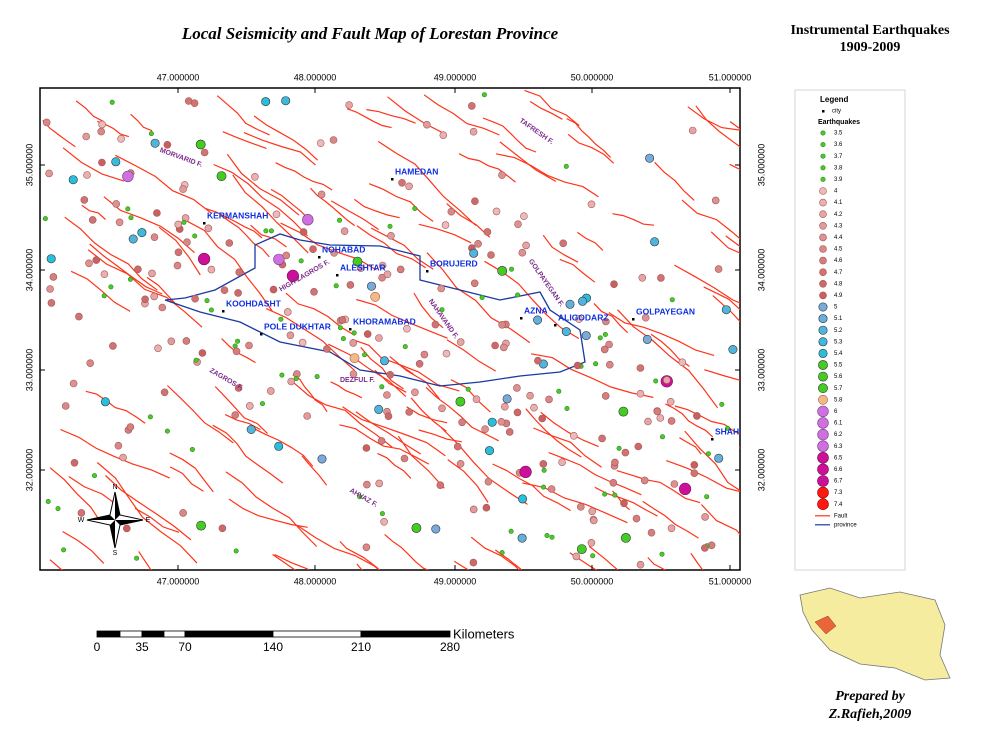 This screenshot has width=985, height=731. Describe the element at coordinates (315, 77) in the screenshot. I see `longitude-tick-label: 48.000000` at that location.